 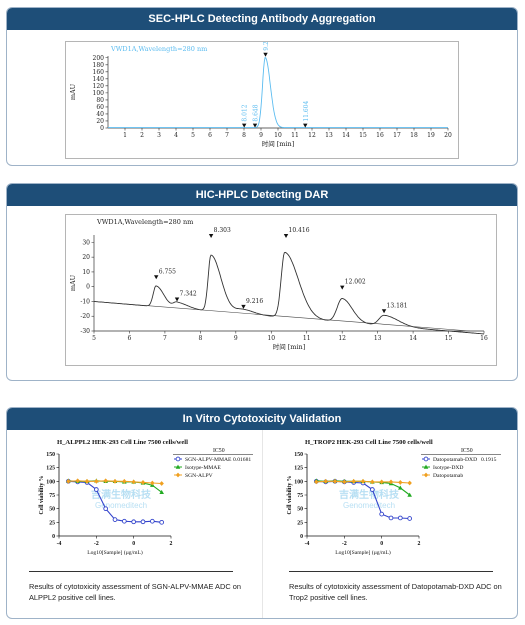 What do you see at coordinates (52, 496) in the screenshot?
I see `y-tick-label: 75` at bounding box center [52, 496].